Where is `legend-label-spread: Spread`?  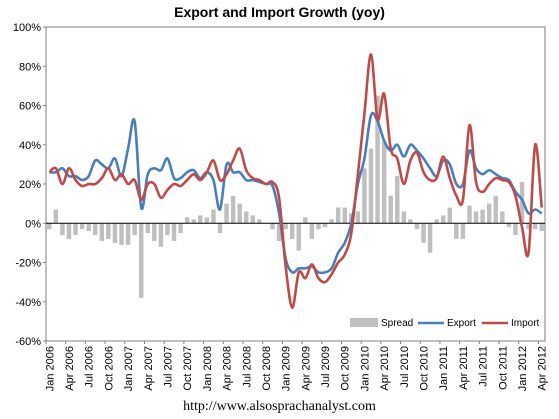 legend-label-spread: Spread is located at coordinates (397, 323).